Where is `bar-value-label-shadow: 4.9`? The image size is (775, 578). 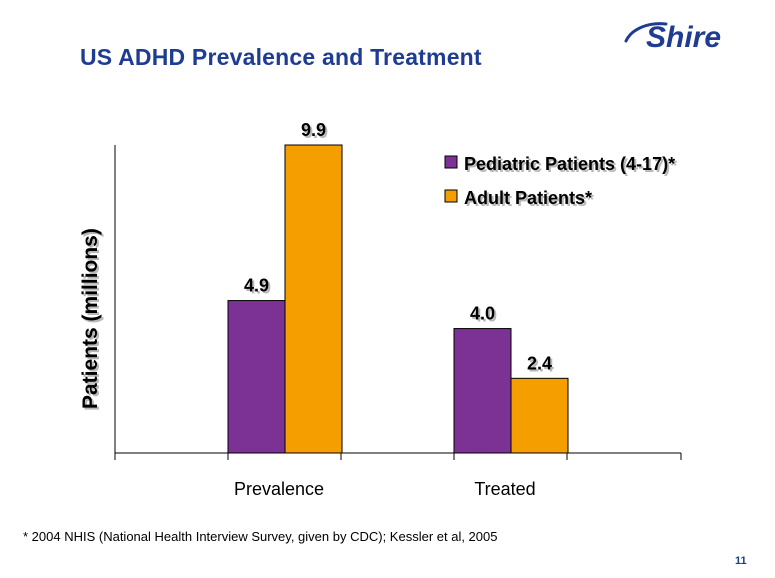 bar-value-label-shadow: 4.9 is located at coordinates (258, 288).